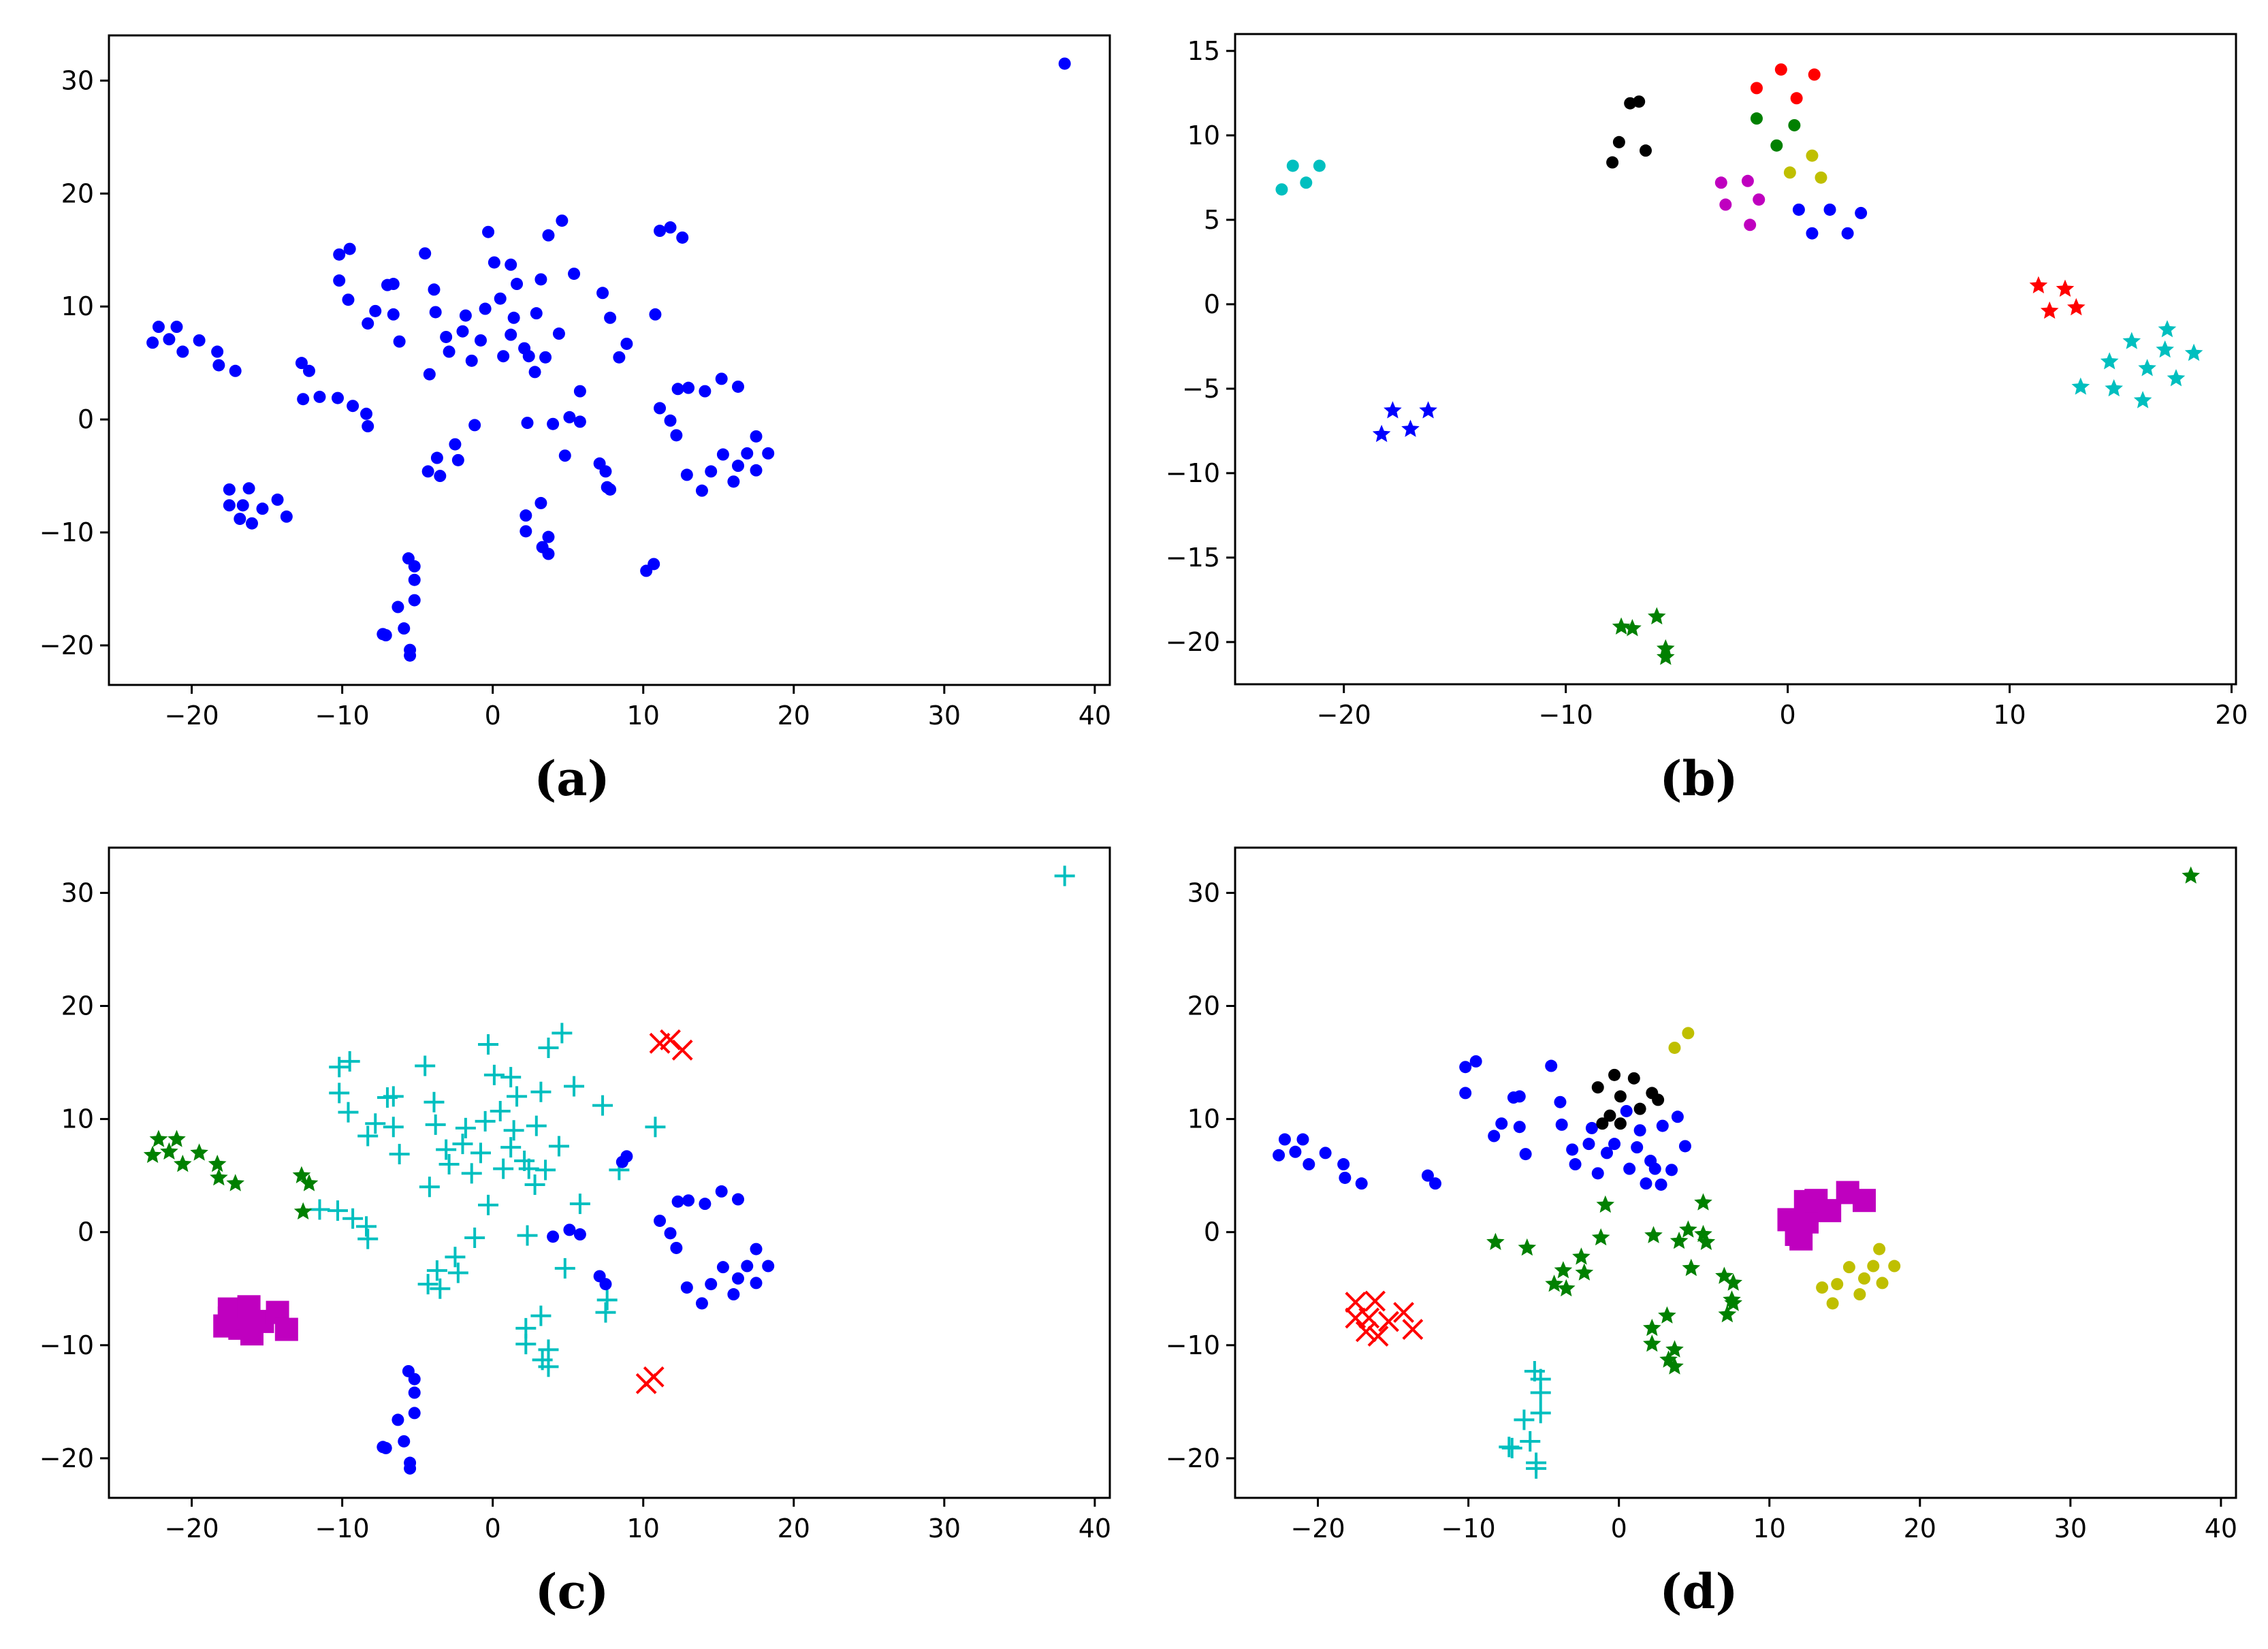 The image size is (2268, 1649). I want to click on y-tick-label: −20, so click(1193, 1458).